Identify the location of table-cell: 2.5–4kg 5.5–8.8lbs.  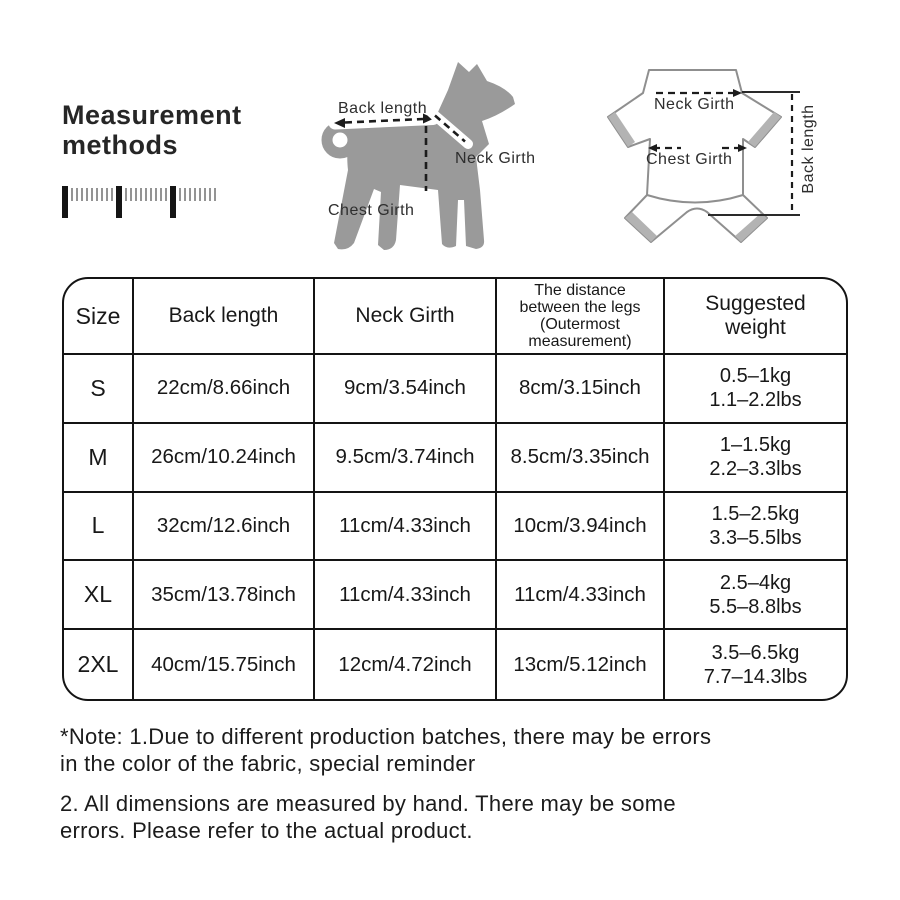
(755, 596).